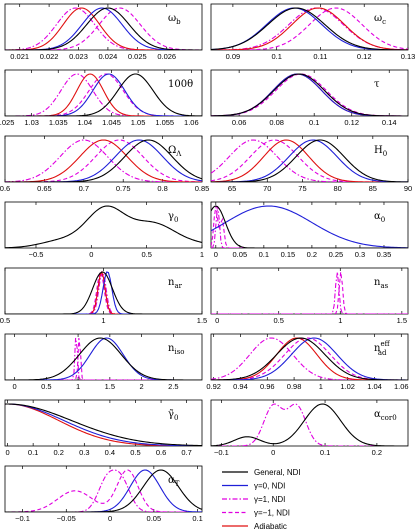 The image size is (415, 532). Describe the element at coordinates (294, 386) in the screenshot. I see `x-tick-label: 0.98` at that location.